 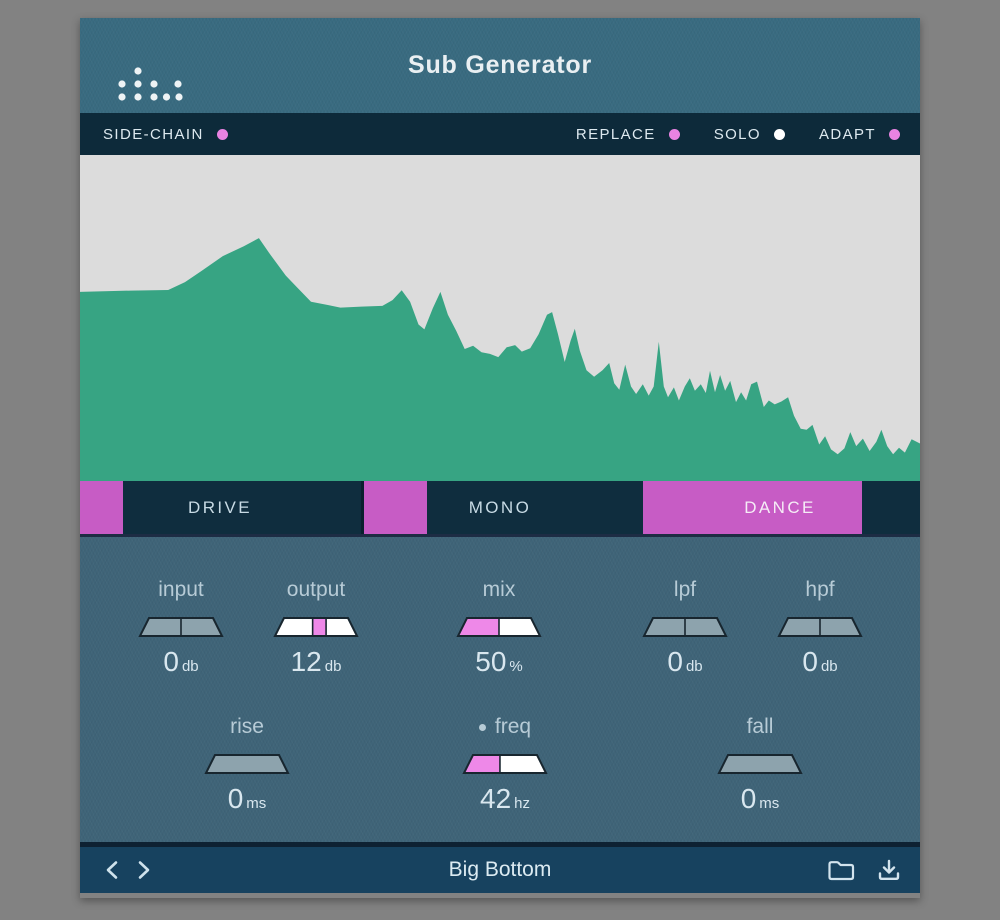 I want to click on lpf-slider-track, so click(x=685, y=627).